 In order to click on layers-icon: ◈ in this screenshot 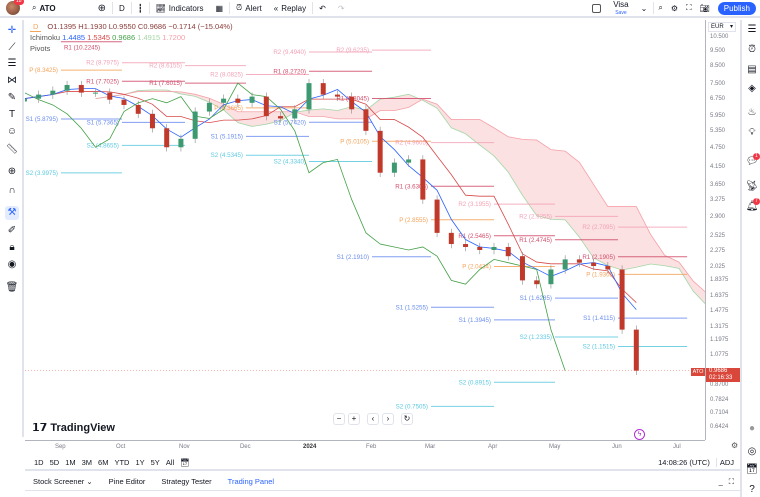, I will do `click(752, 88)`.